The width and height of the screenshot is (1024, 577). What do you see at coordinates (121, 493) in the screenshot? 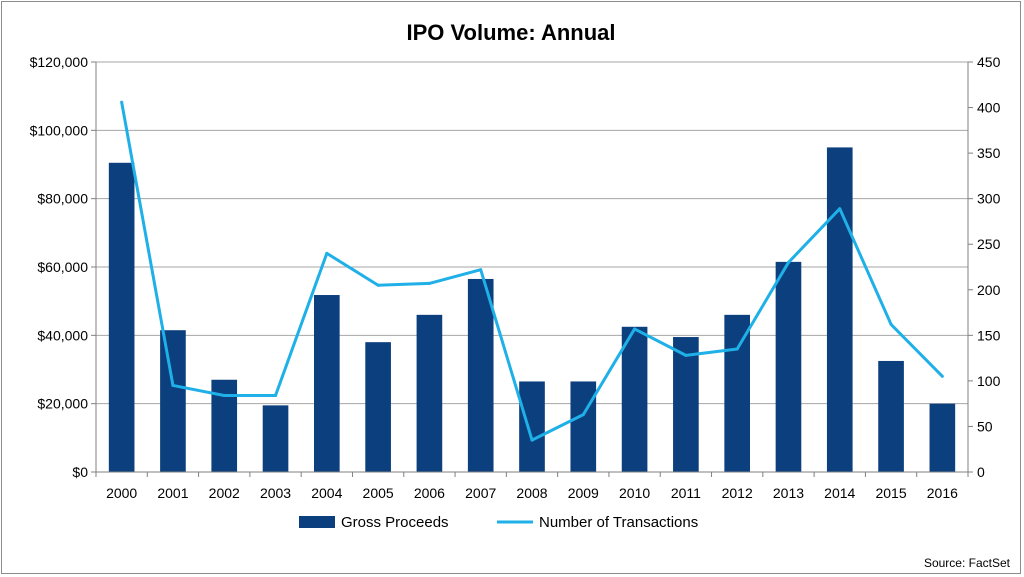
I see `x-tick-label: 2000` at bounding box center [121, 493].